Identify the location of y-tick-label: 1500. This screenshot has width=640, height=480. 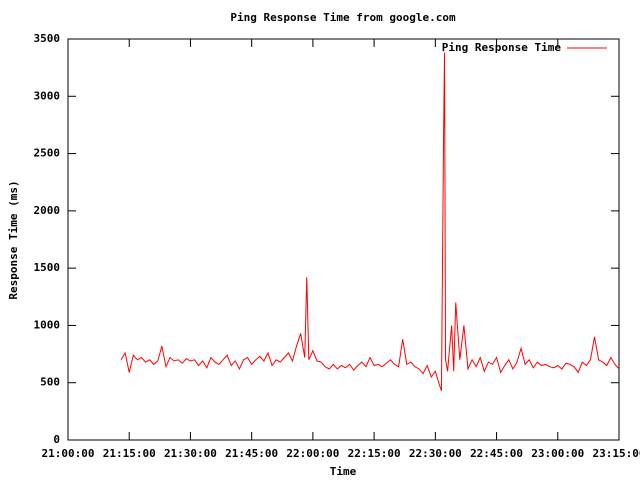
(47, 267).